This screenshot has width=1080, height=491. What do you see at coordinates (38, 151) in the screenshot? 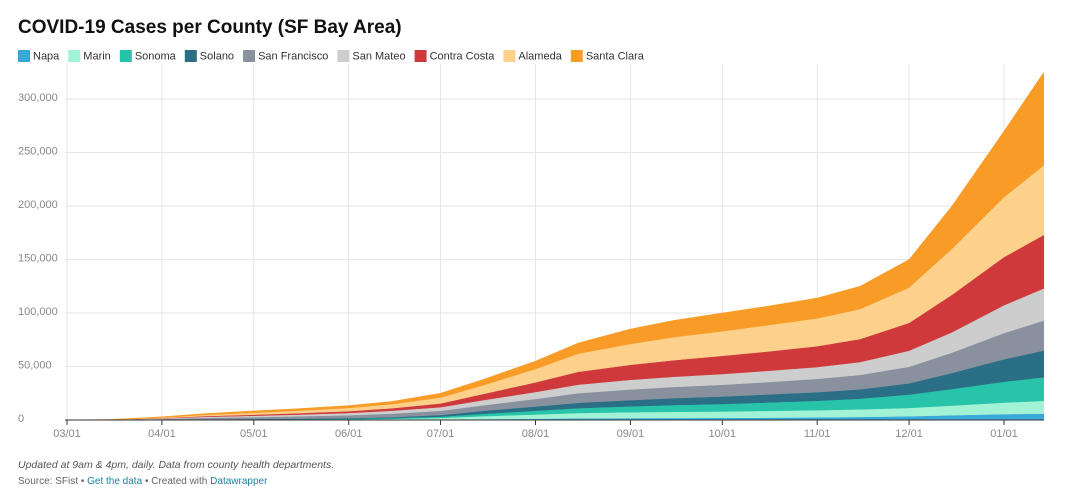
I see `y-tick-label: 250,000` at bounding box center [38, 151].